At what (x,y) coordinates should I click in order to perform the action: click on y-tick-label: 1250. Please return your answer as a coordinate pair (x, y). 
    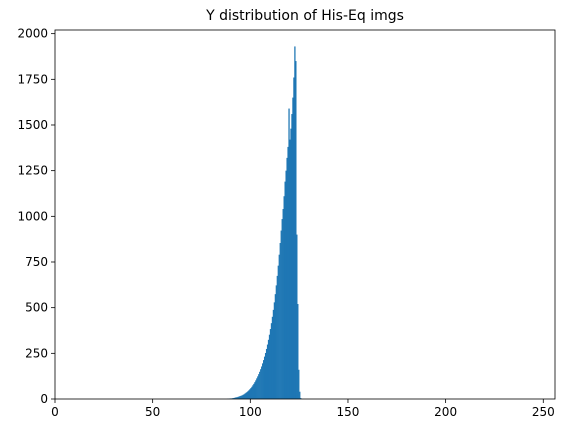
    Looking at the image, I should click on (32, 171).